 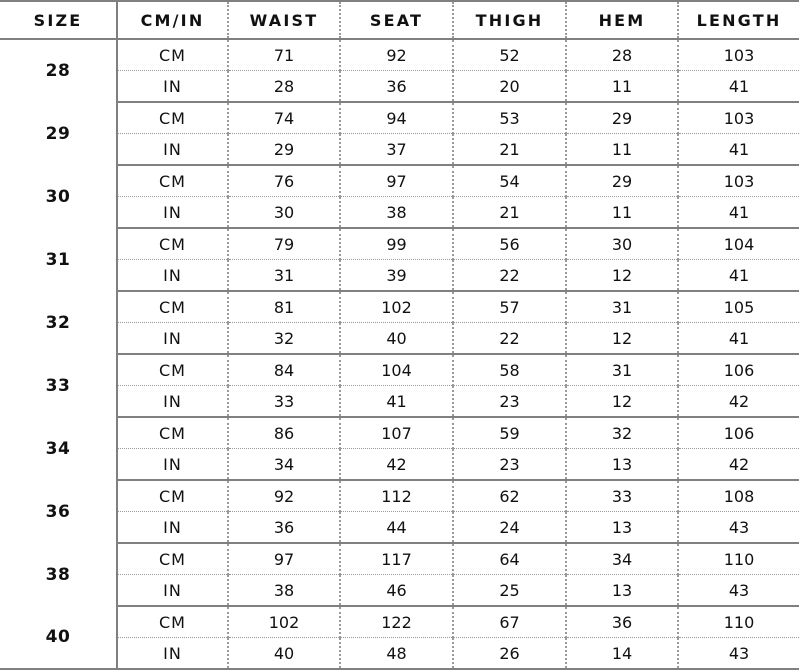 What do you see at coordinates (397, 275) in the screenshot?
I see `measurement-cell: 39` at bounding box center [397, 275].